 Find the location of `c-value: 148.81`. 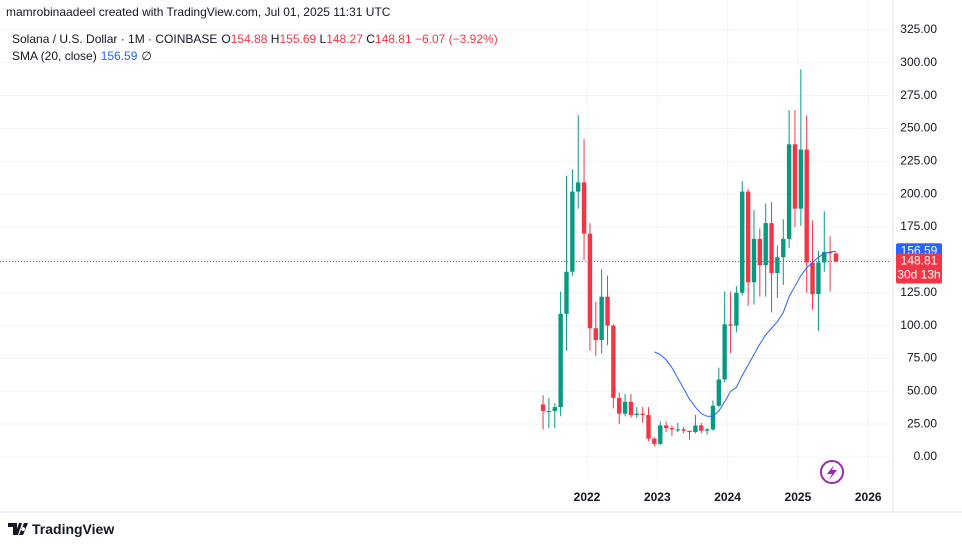

c-value: 148.81 is located at coordinates (393, 39).